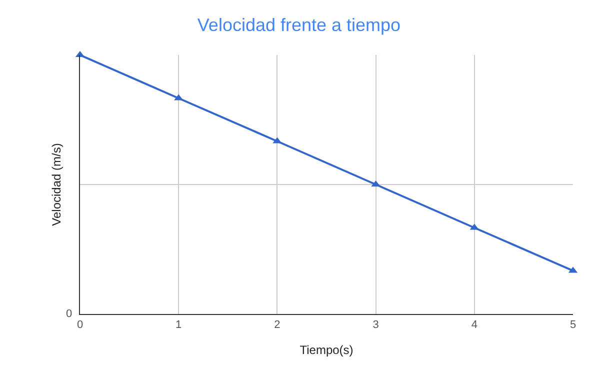  What do you see at coordinates (573, 325) in the screenshot?
I see `x-tick-label: 5` at bounding box center [573, 325].